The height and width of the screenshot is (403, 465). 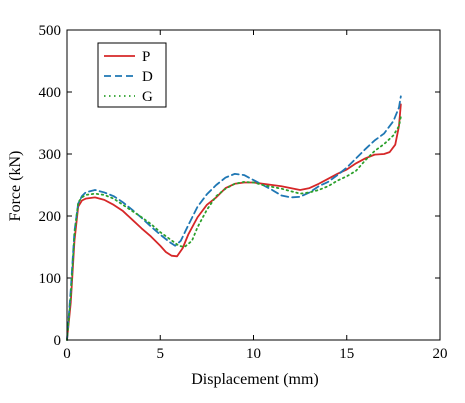 What do you see at coordinates (161, 354) in the screenshot?
I see `x-tick-label: 5` at bounding box center [161, 354].